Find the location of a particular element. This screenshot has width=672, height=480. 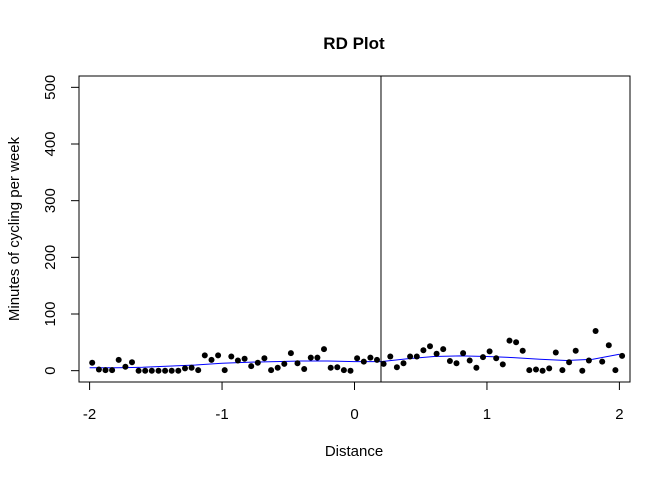

y-tick-label: 400 is located at coordinates (50, 143).